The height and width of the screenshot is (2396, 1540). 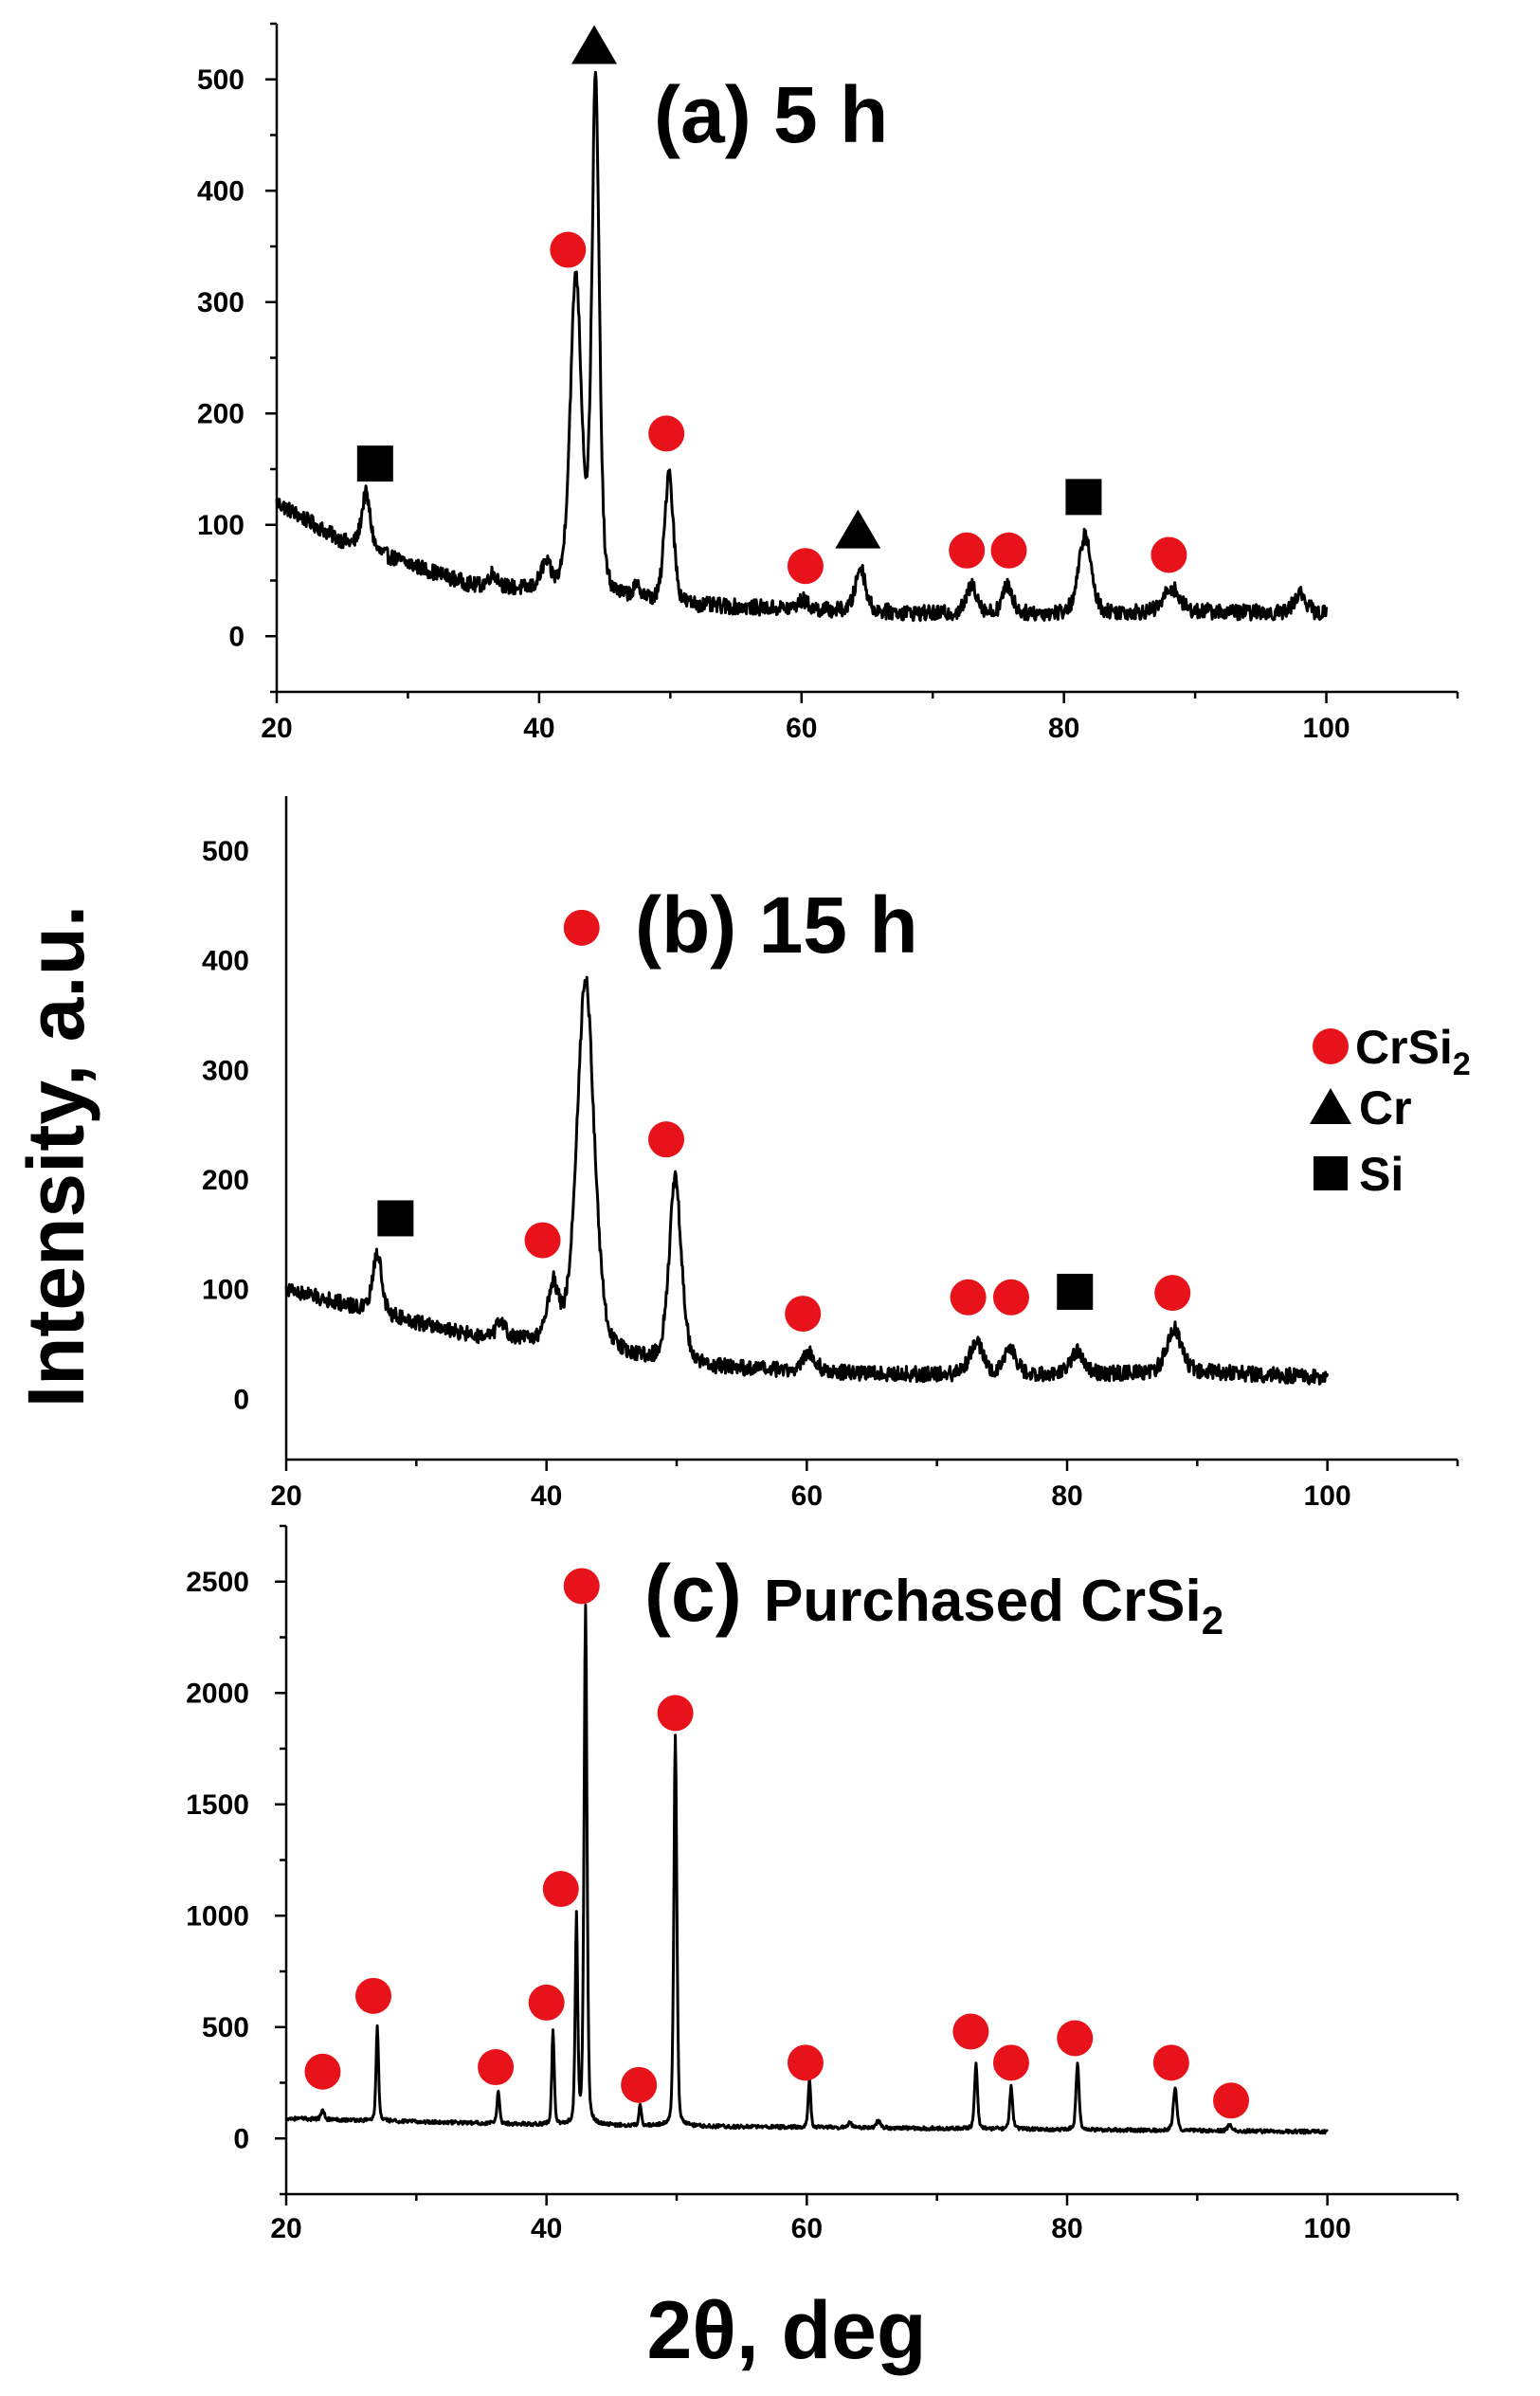 What do you see at coordinates (56, 1156) in the screenshot?
I see `y-axis-label: Intensity, a.u.` at bounding box center [56, 1156].